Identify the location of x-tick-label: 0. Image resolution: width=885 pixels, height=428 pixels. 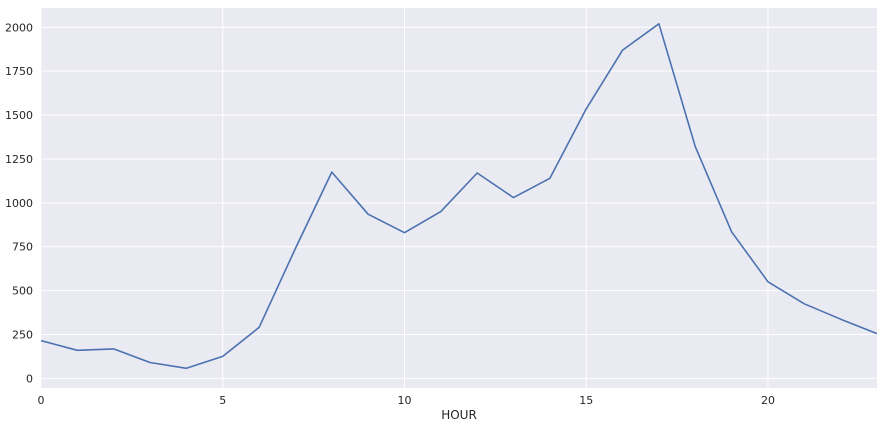
(41, 400).